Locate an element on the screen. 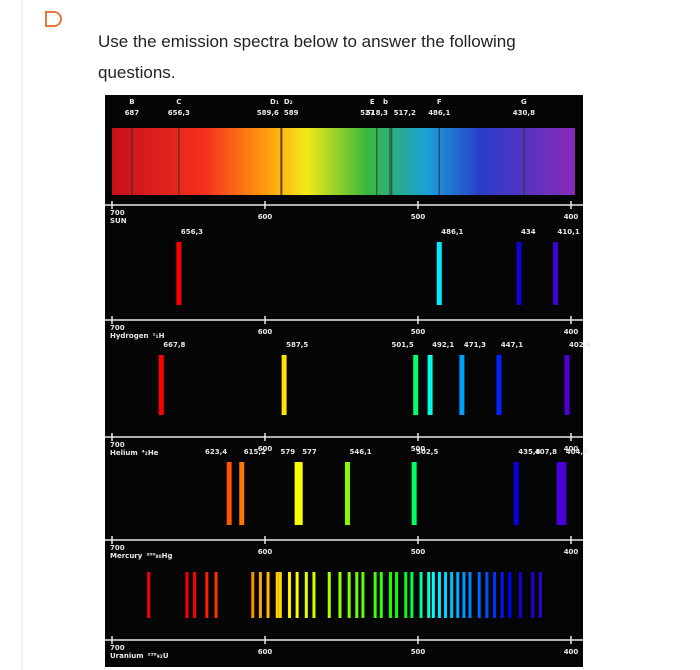 Image resolution: width=700 pixels, height=670 pixels. line-label: 434 is located at coordinates (528, 232).